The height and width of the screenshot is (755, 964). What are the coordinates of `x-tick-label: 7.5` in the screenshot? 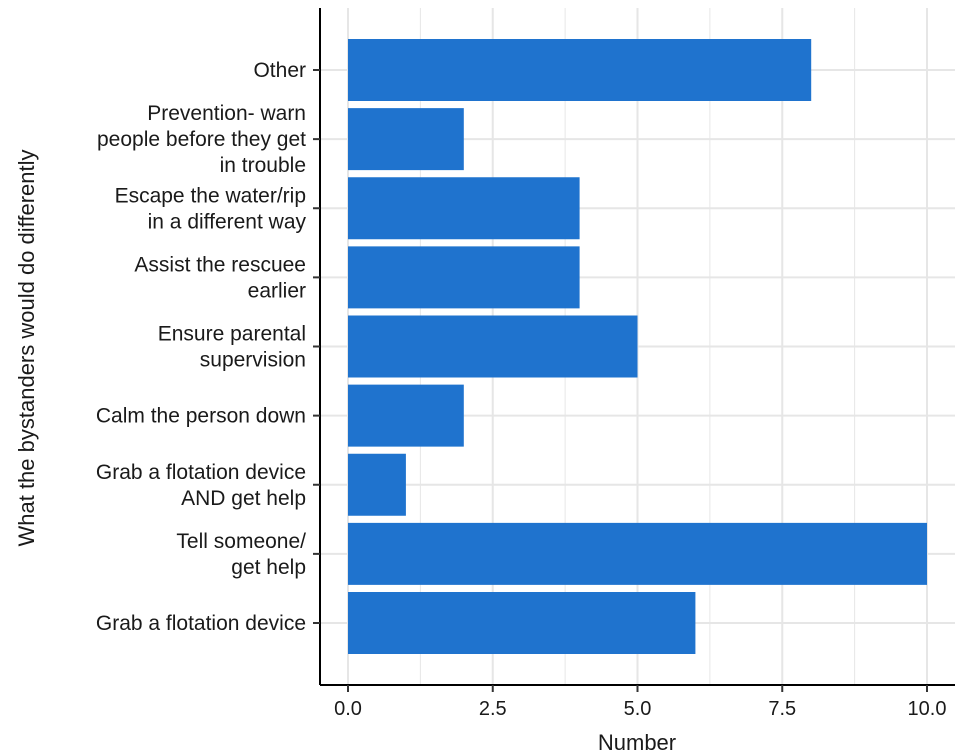 It's located at (782, 709).